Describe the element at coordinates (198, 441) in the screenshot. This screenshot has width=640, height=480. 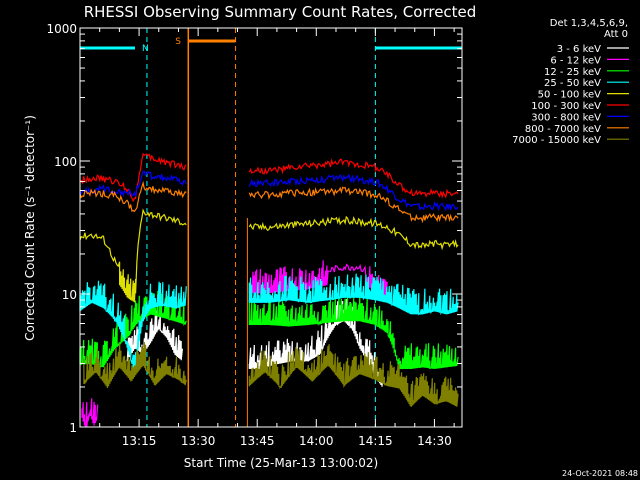
I see `x-tick-label: 13:30` at that location.